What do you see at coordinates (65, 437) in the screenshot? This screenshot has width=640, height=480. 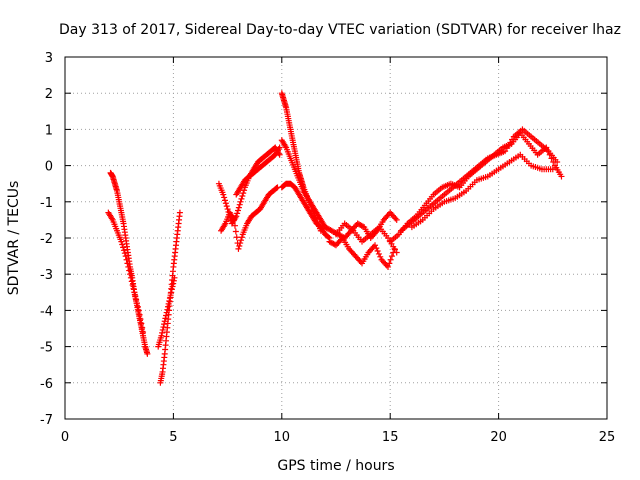 I see `x-tick-label: 0` at bounding box center [65, 437].